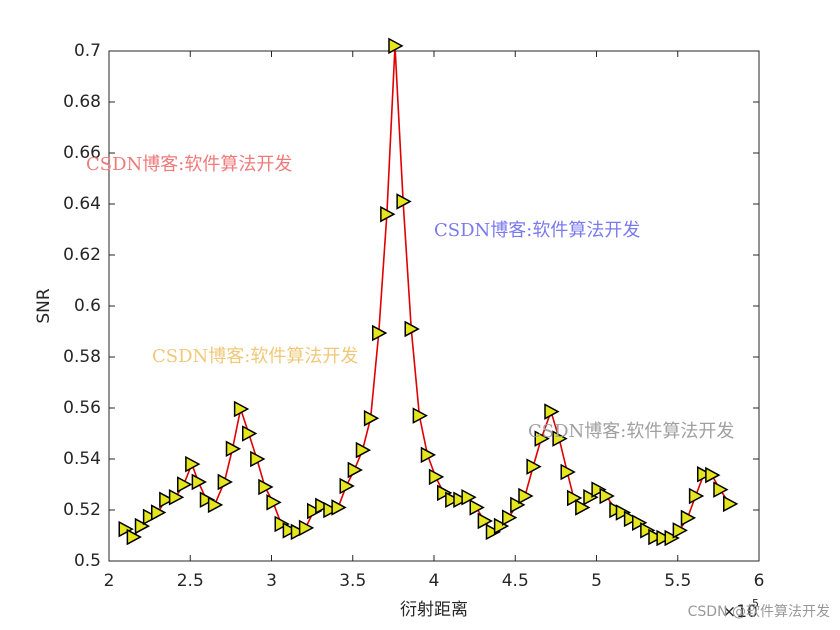  Describe the element at coordinates (87, 51) in the screenshot. I see `y-tick-label: 0.7` at that location.